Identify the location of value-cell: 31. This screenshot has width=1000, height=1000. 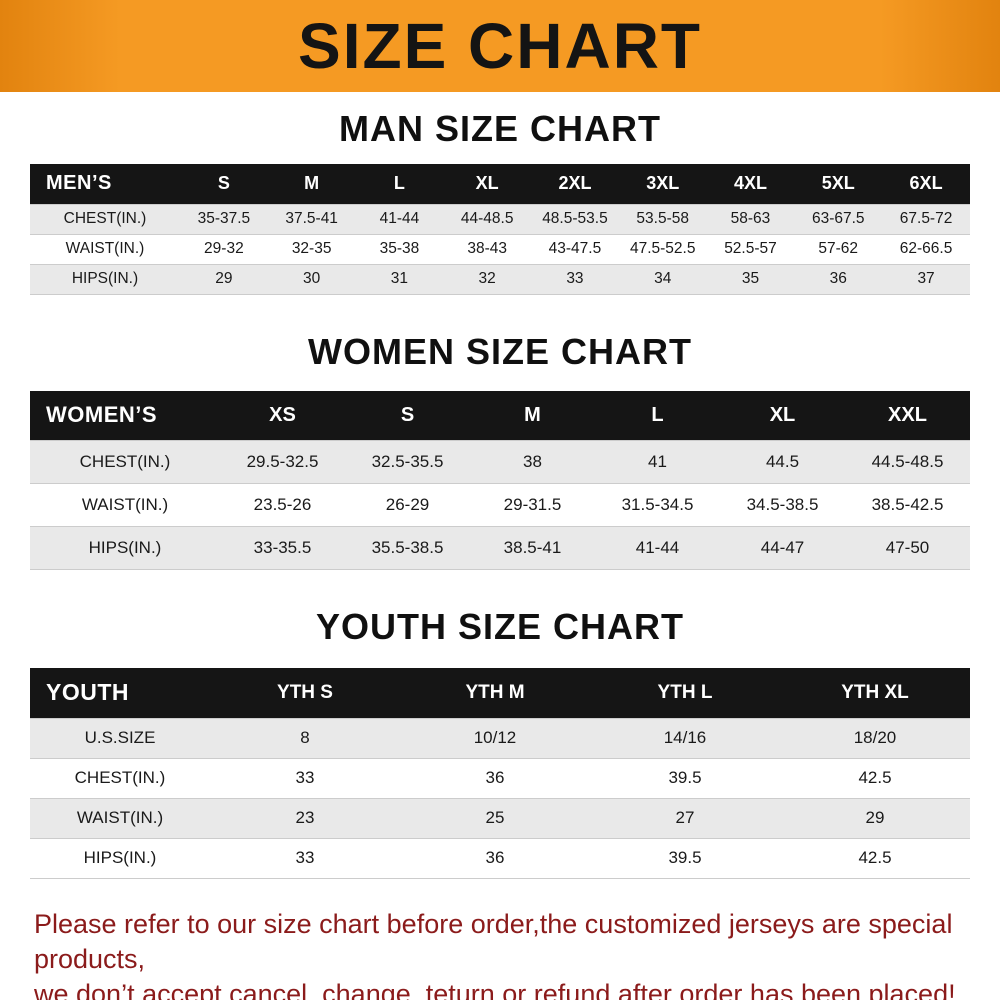
(399, 279).